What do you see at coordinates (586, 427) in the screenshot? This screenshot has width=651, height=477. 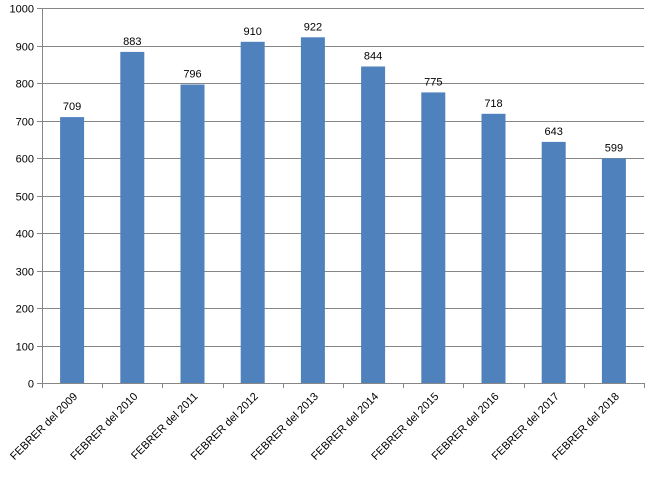 I see `x-tick-label: FEBRER del 2018` at bounding box center [586, 427].